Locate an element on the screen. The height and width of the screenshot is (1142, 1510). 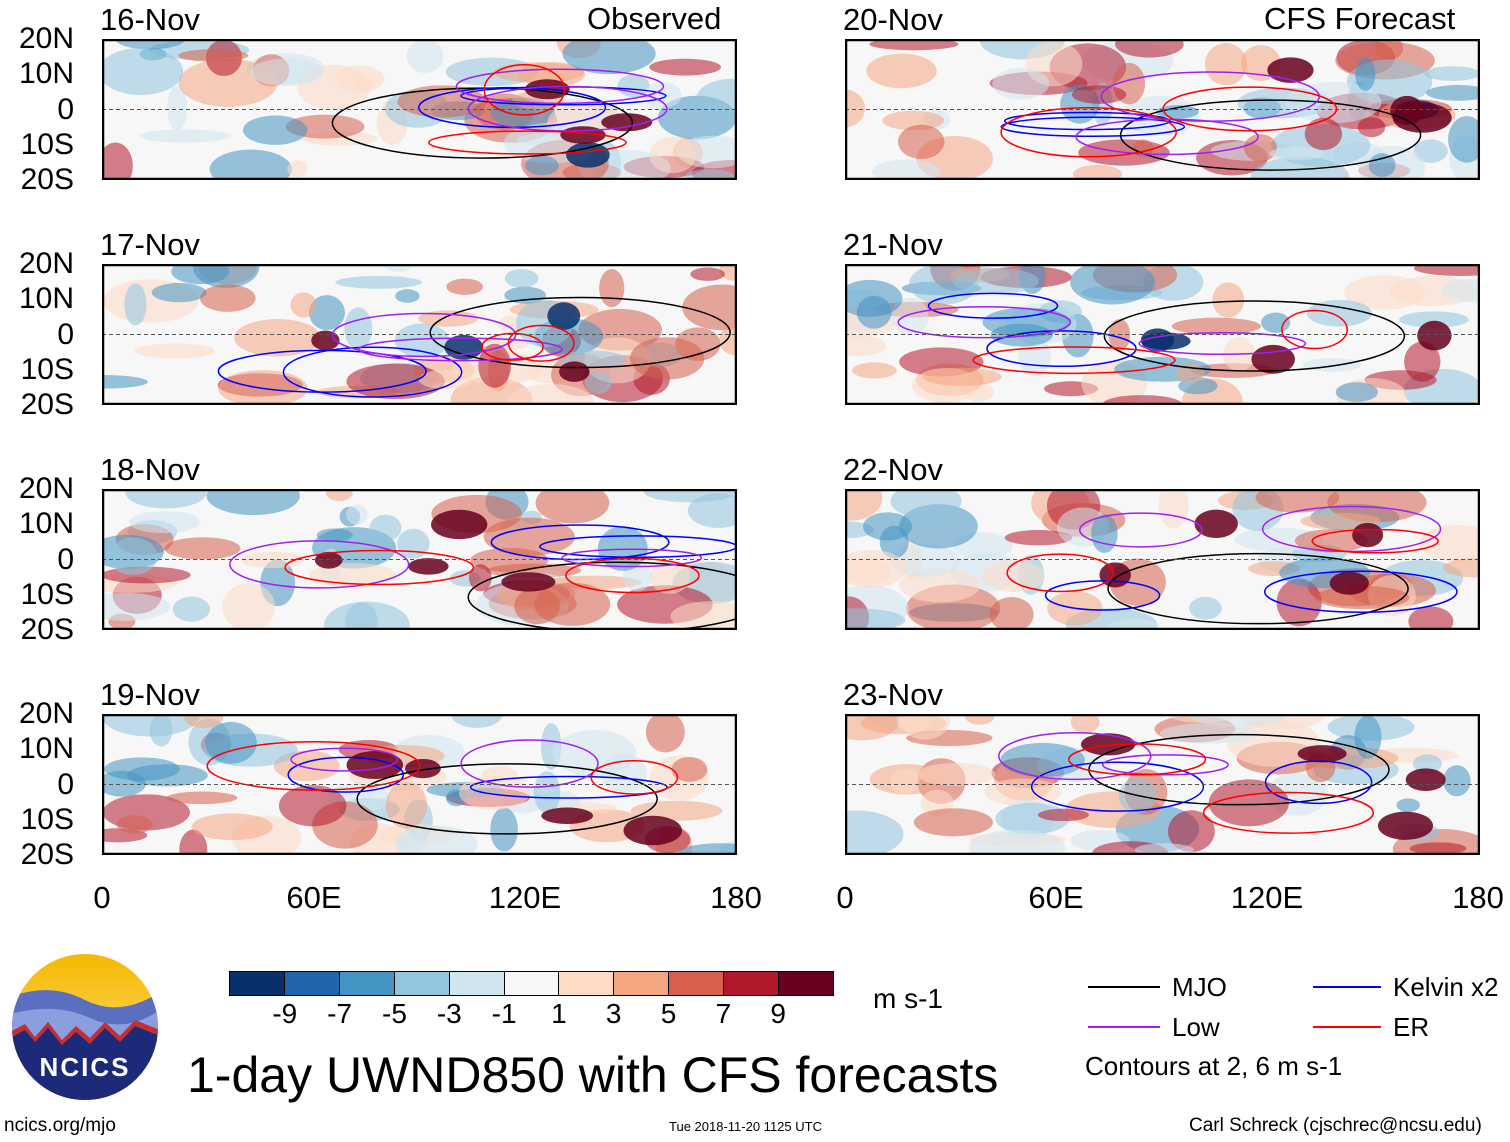
lon-label-right-60e: 60E is located at coordinates (1056, 897).